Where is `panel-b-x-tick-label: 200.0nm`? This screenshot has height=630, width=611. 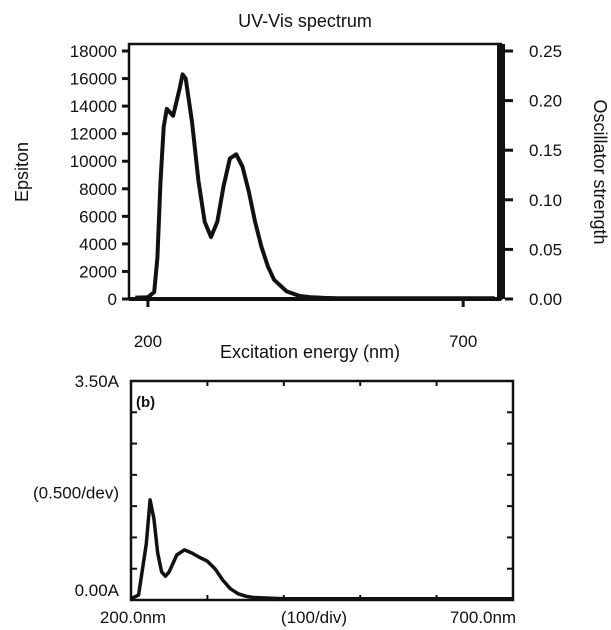
panel-b-x-tick-label: 200.0nm is located at coordinates (133, 617).